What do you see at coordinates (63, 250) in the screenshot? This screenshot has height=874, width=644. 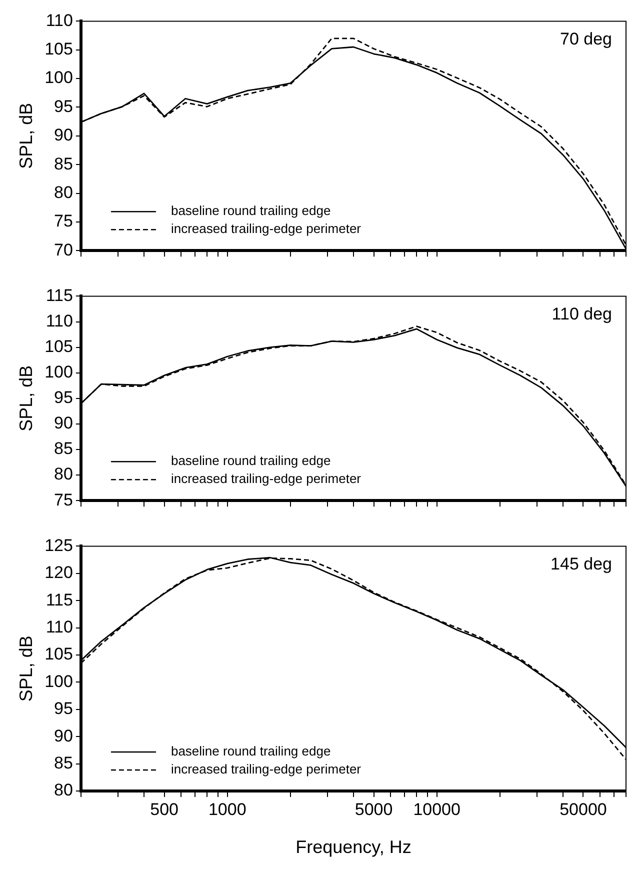 I see `y-tick-label: 70` at bounding box center [63, 250].